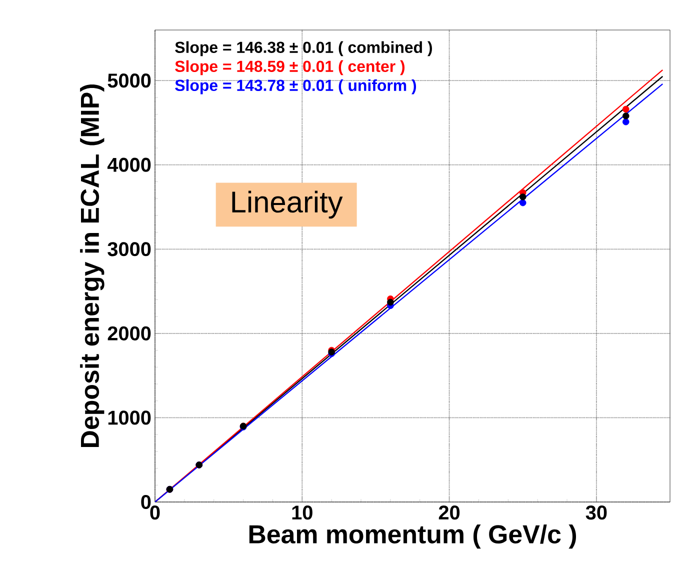  What do you see at coordinates (290, 68) in the screenshot?
I see `text: Slope = 148.59 ± 0.01 ( center )` at bounding box center [290, 68].